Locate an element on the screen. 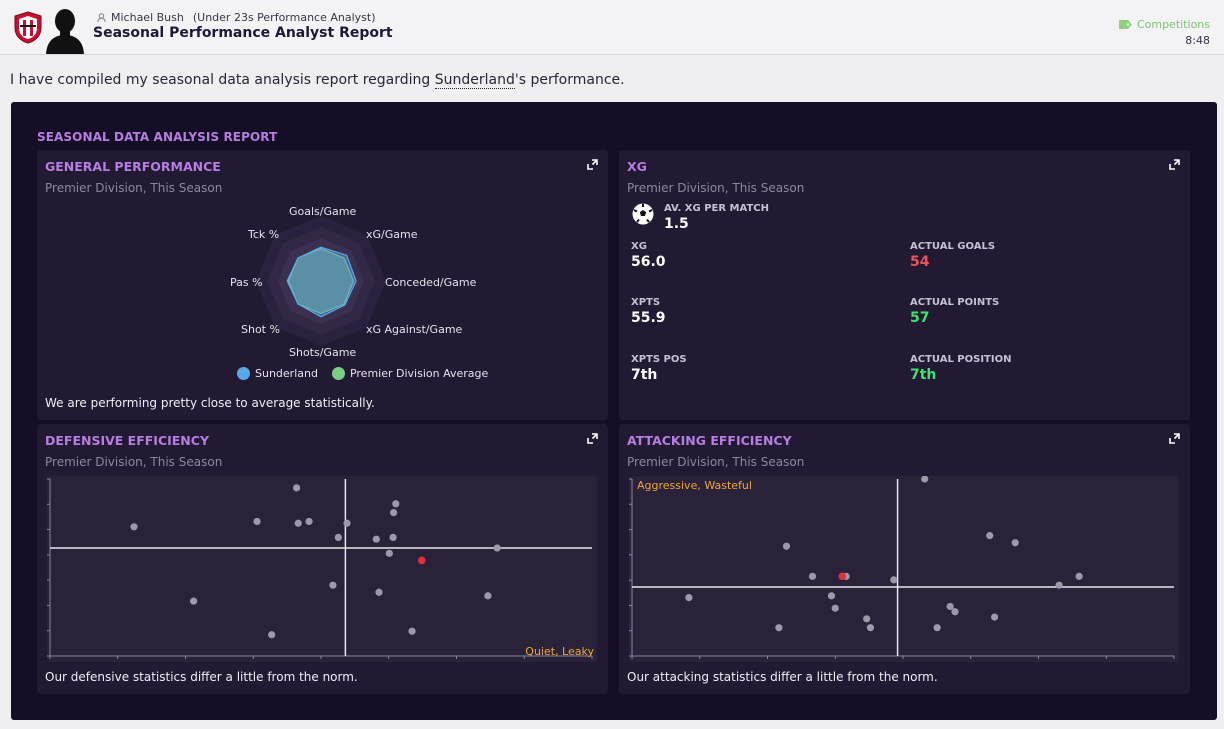 The image size is (1224, 729). stat-label: AV. XG PER MATCH is located at coordinates (716, 208).